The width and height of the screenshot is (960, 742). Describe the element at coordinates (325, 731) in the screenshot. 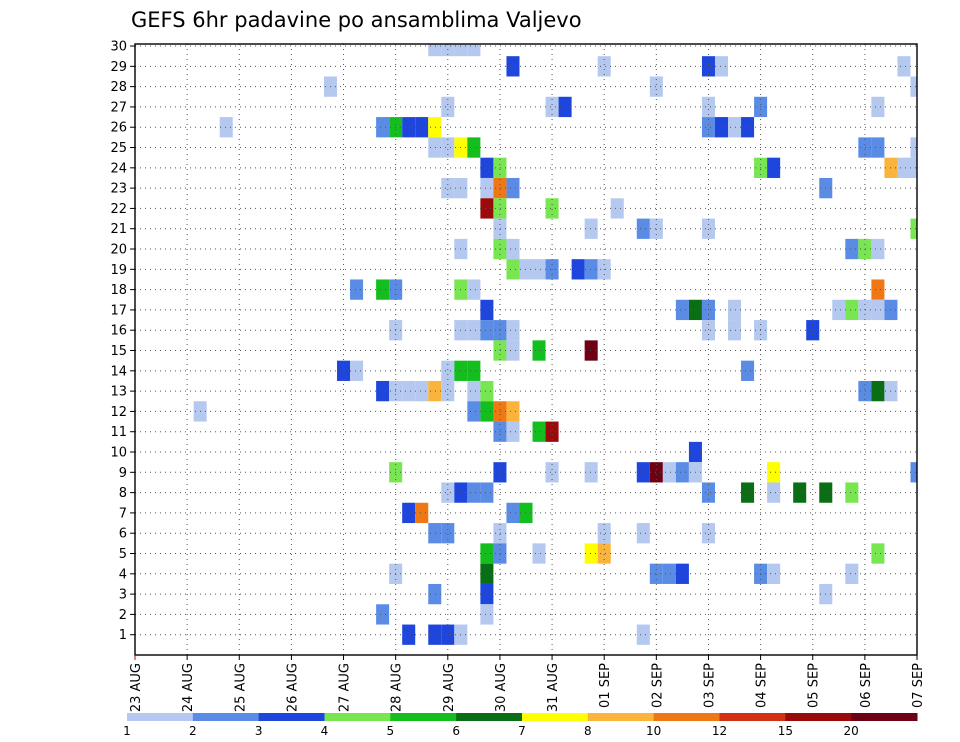

I see `colorbar-label: 4` at that location.